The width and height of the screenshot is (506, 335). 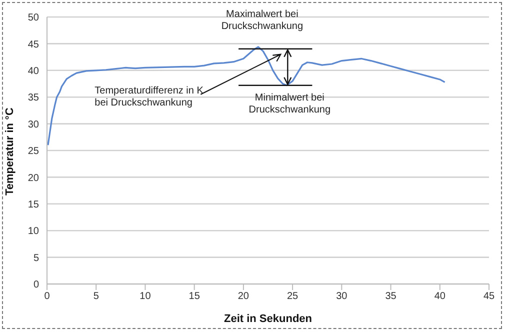 What do you see at coordinates (292, 296) in the screenshot?
I see `x-tick-label: 25` at bounding box center [292, 296].